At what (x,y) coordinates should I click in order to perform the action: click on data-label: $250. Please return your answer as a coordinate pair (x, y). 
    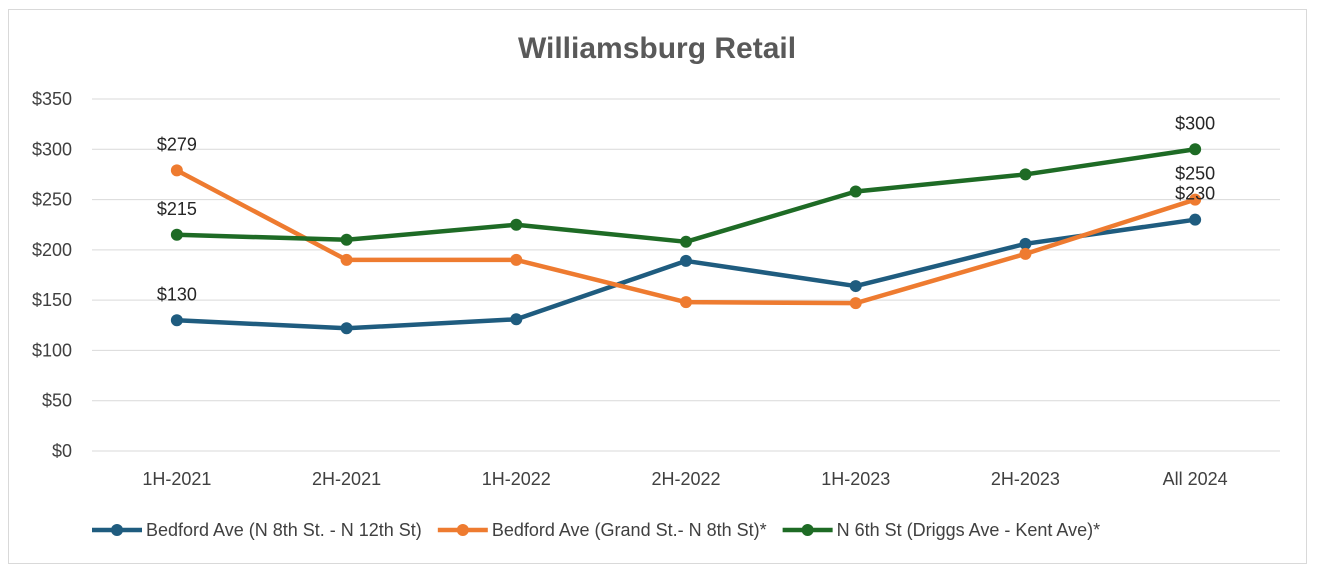
    Looking at the image, I should click on (1195, 174).